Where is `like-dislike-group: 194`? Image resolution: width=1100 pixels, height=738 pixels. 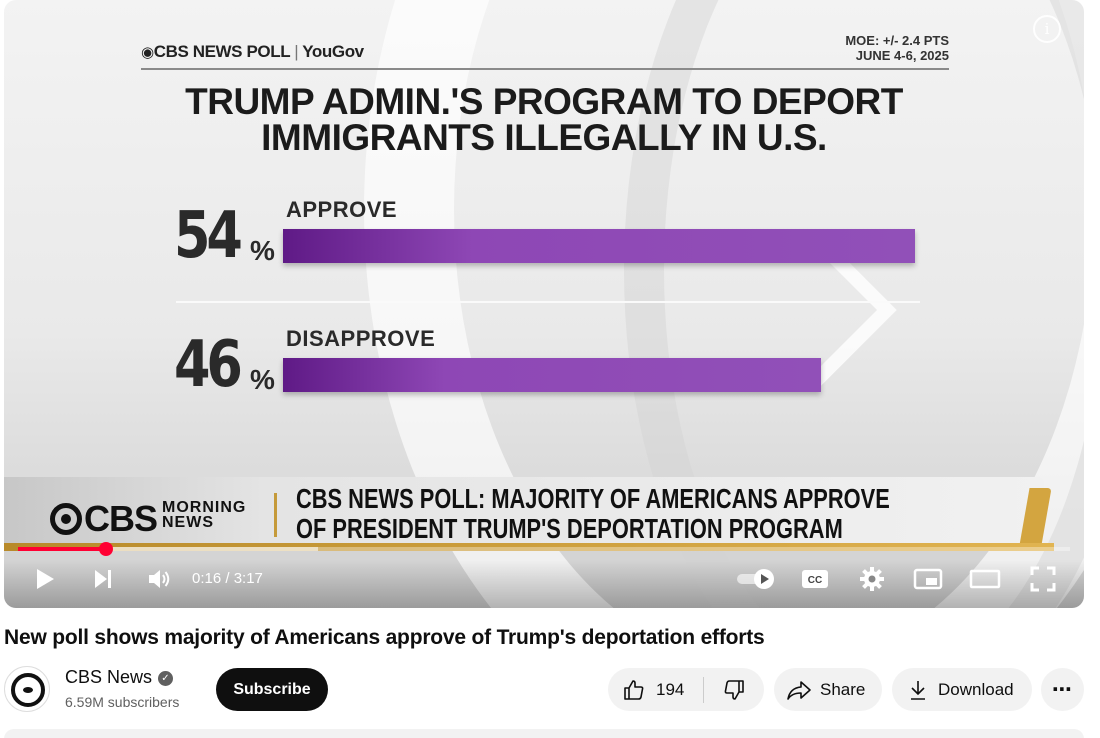 like-dislike-group: 194 is located at coordinates (686, 689).